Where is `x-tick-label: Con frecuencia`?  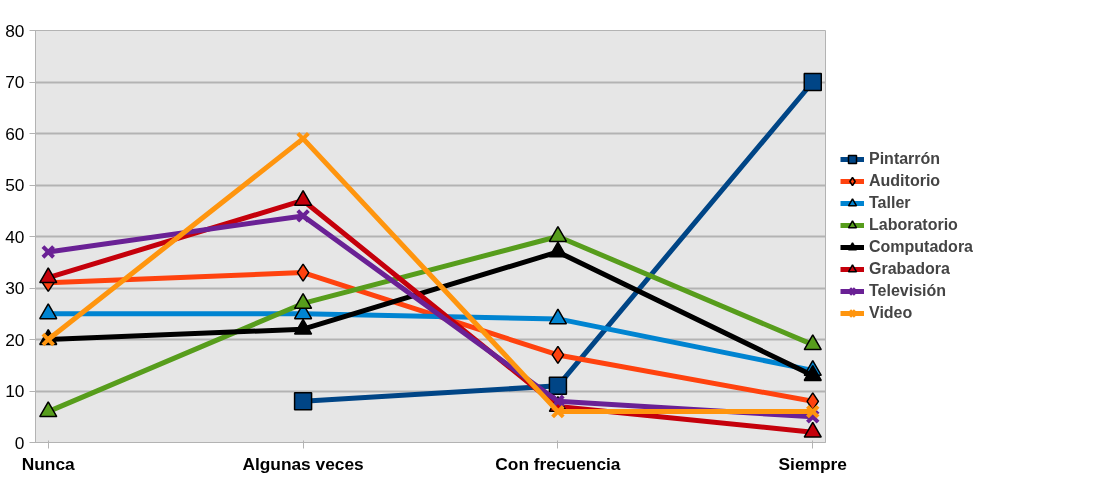 x-tick-label: Con frecuencia is located at coordinates (558, 463).